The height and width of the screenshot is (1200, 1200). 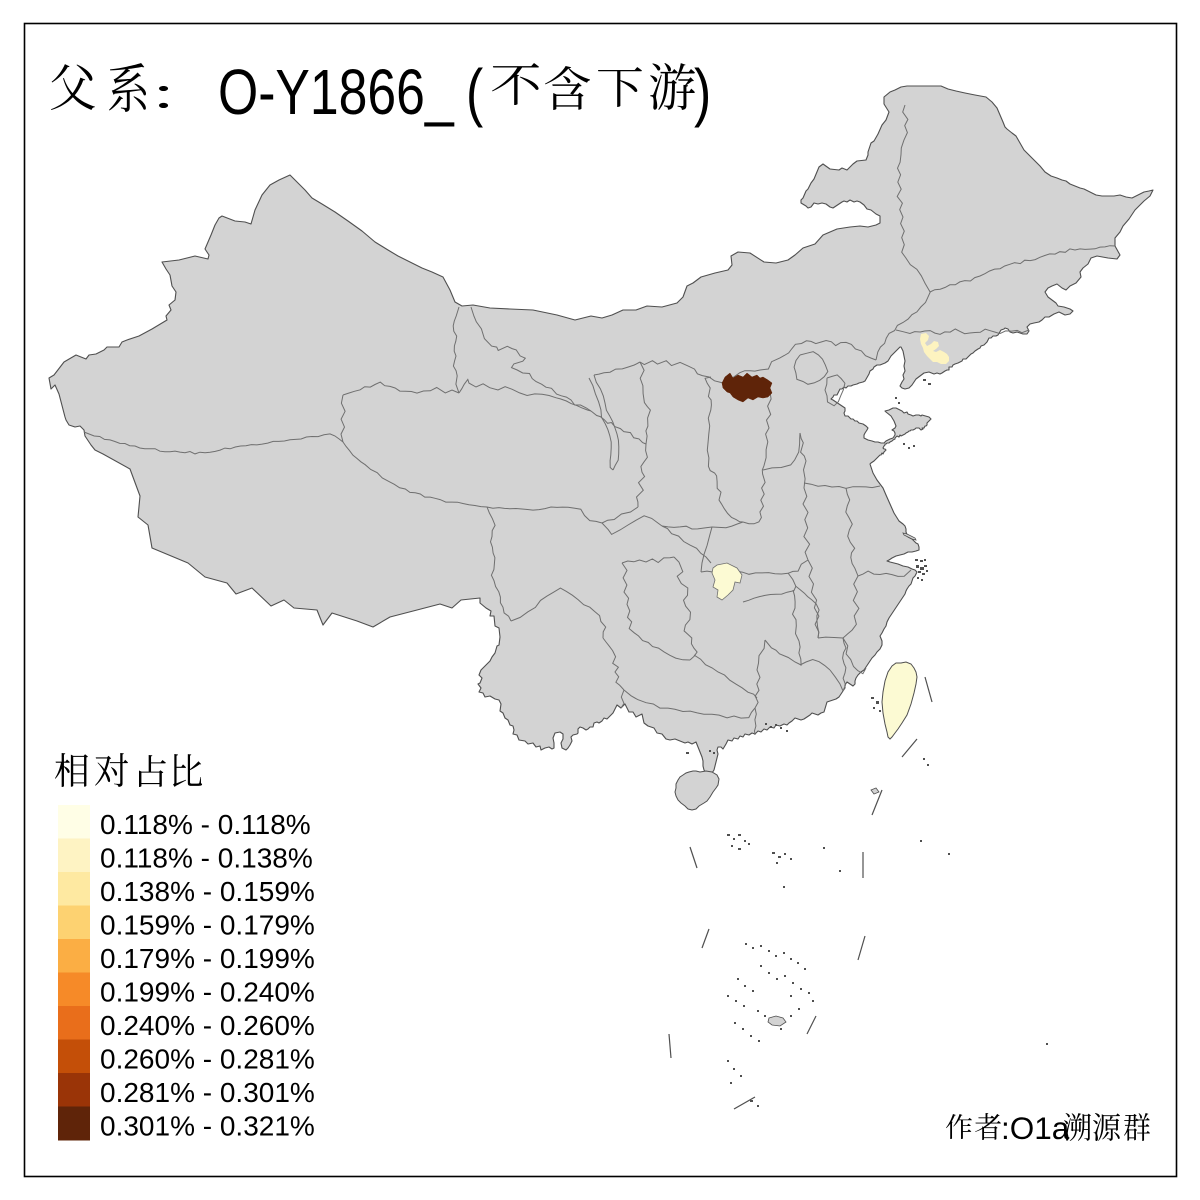 I want to click on svg-text: 0.199% - 0.240%, so click(x=207, y=992).